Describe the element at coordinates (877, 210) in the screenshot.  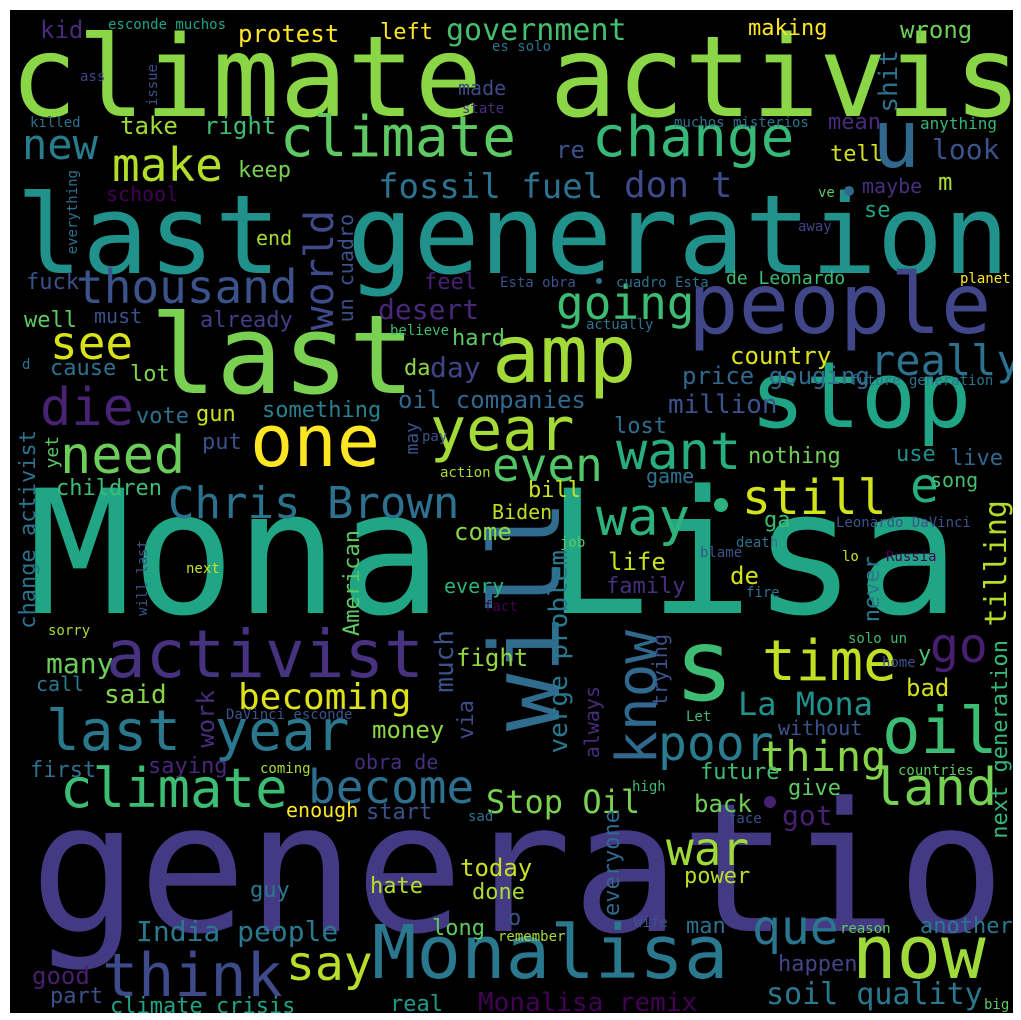
I see `word-se: se` at that location.